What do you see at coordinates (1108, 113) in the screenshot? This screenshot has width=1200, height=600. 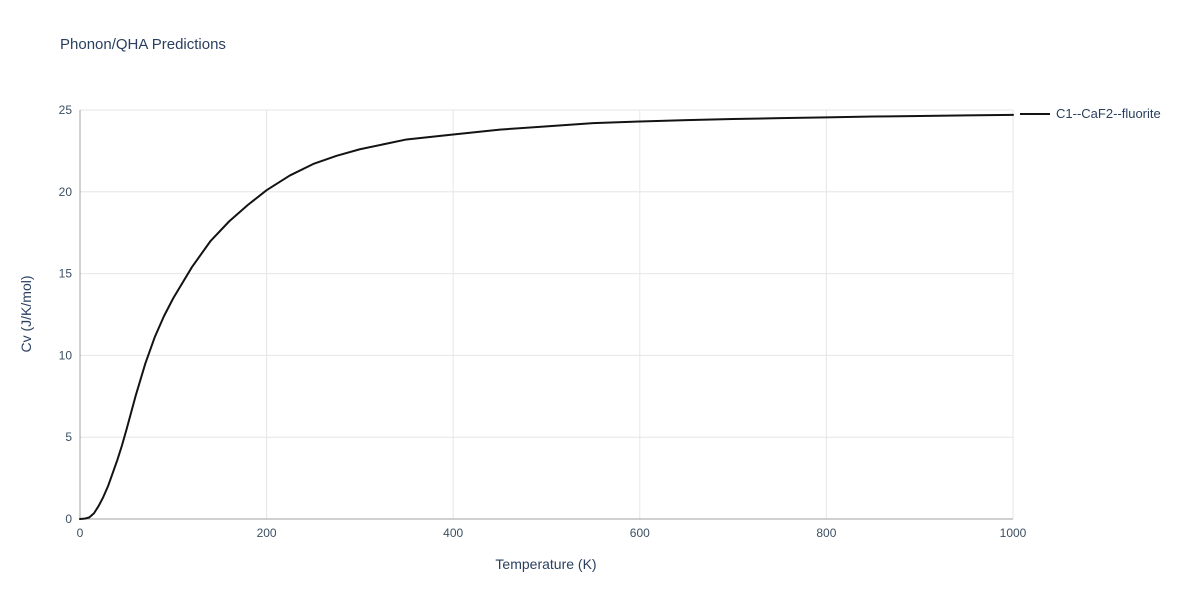 I see `legend-label: C1--CaF2--fluorite` at bounding box center [1108, 113].